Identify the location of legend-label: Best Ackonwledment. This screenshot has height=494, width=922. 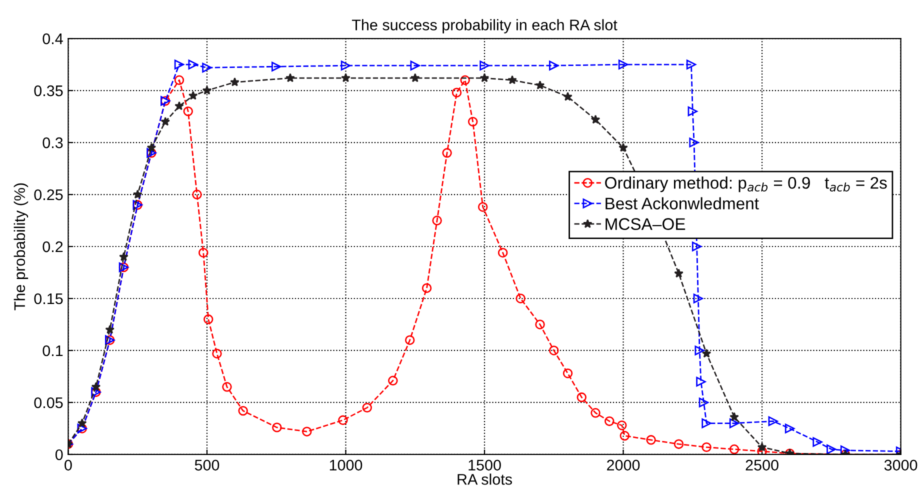
(682, 203).